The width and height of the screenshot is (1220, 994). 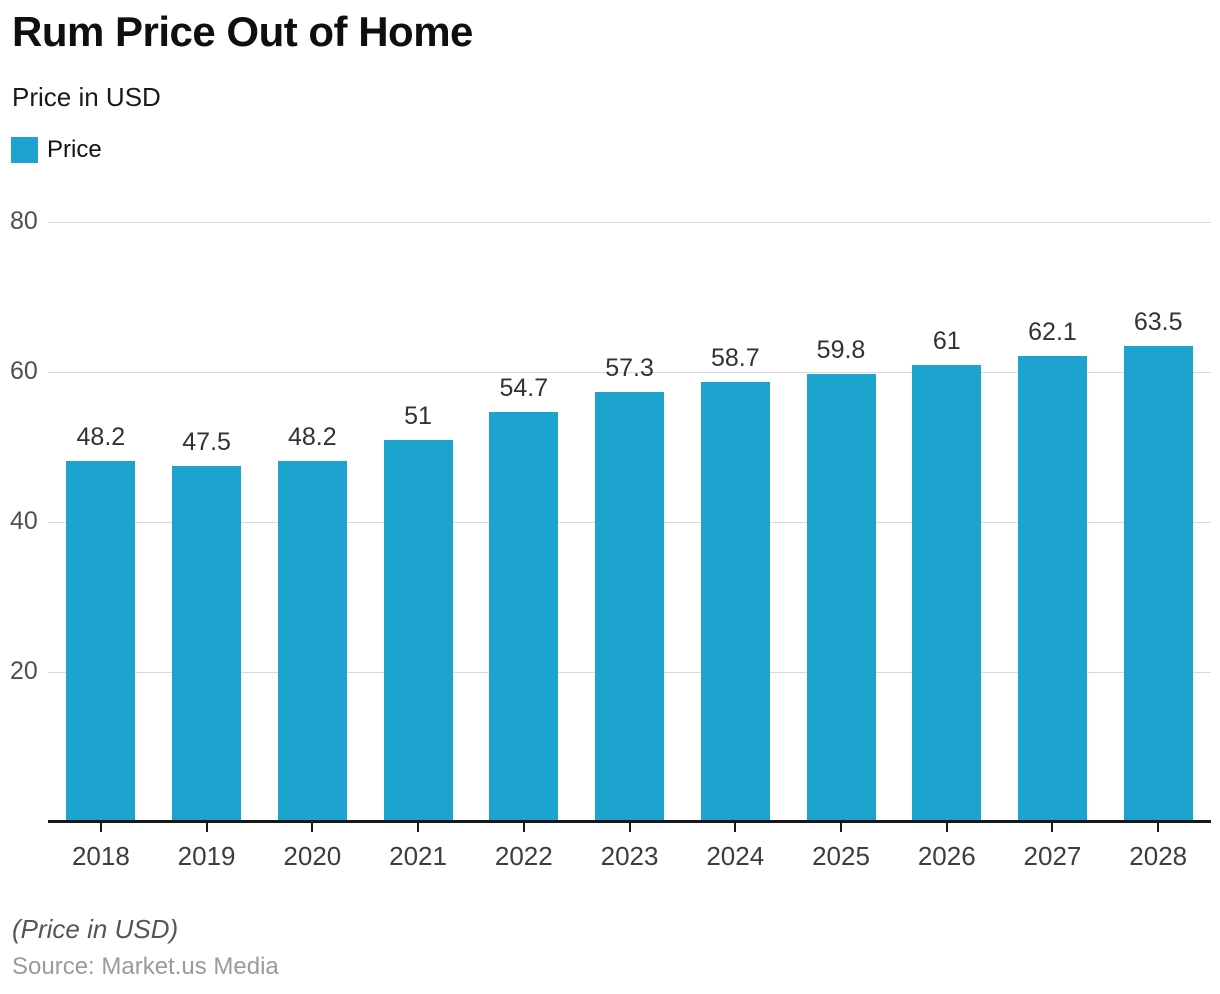 I want to click on bar-value-label: 54.7, so click(x=524, y=387).